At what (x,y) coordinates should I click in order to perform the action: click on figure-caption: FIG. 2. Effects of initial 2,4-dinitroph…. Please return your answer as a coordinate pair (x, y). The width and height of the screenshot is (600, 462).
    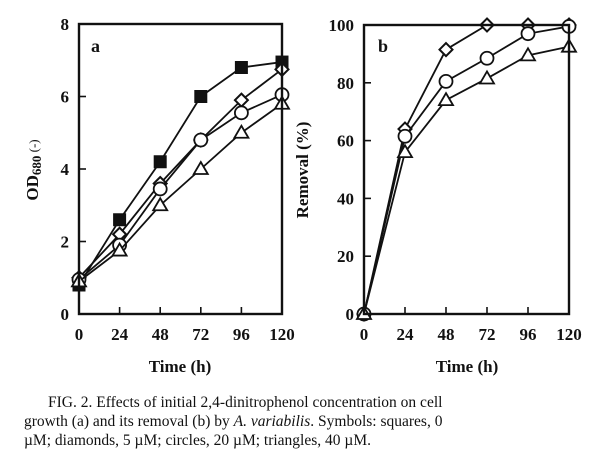
    Looking at the image, I should click on (304, 421).